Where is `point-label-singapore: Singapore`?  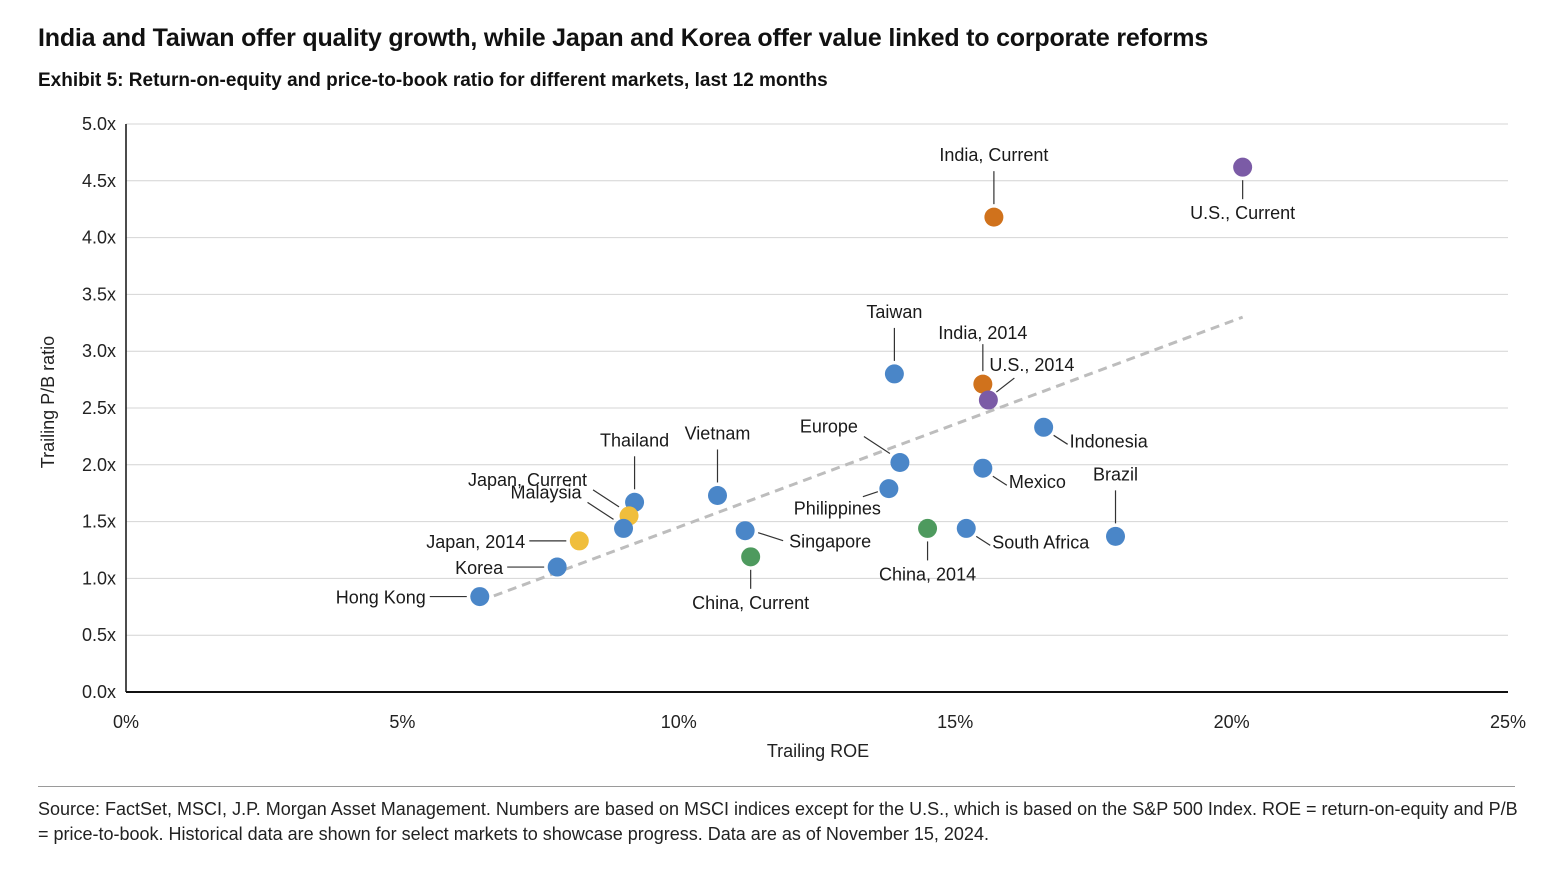 point-label-singapore: Singapore is located at coordinates (830, 542).